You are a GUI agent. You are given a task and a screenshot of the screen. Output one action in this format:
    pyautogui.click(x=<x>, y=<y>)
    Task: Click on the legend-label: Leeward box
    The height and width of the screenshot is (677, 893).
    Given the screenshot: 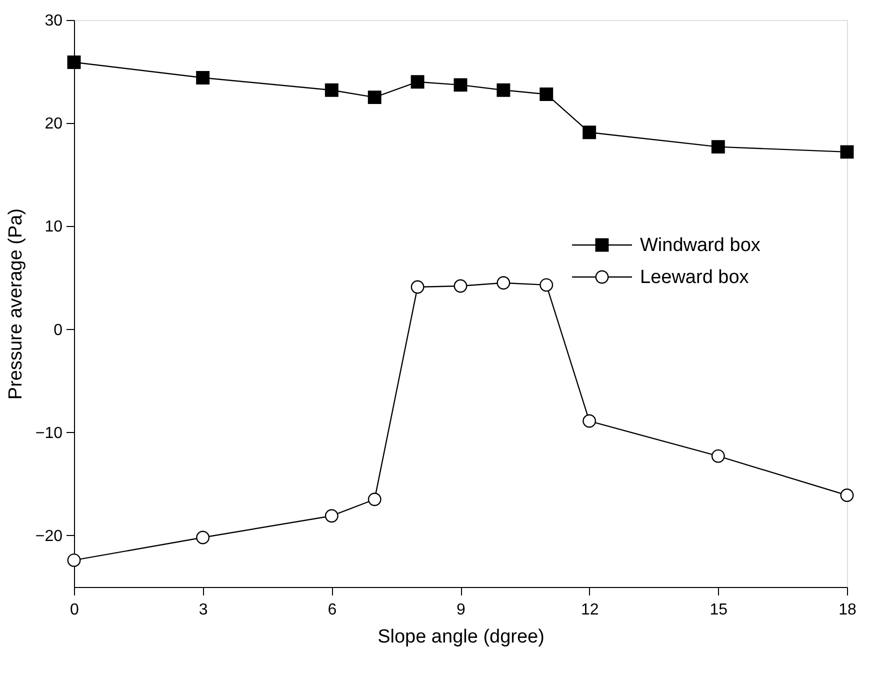 What is the action you would take?
    pyautogui.click(x=695, y=277)
    